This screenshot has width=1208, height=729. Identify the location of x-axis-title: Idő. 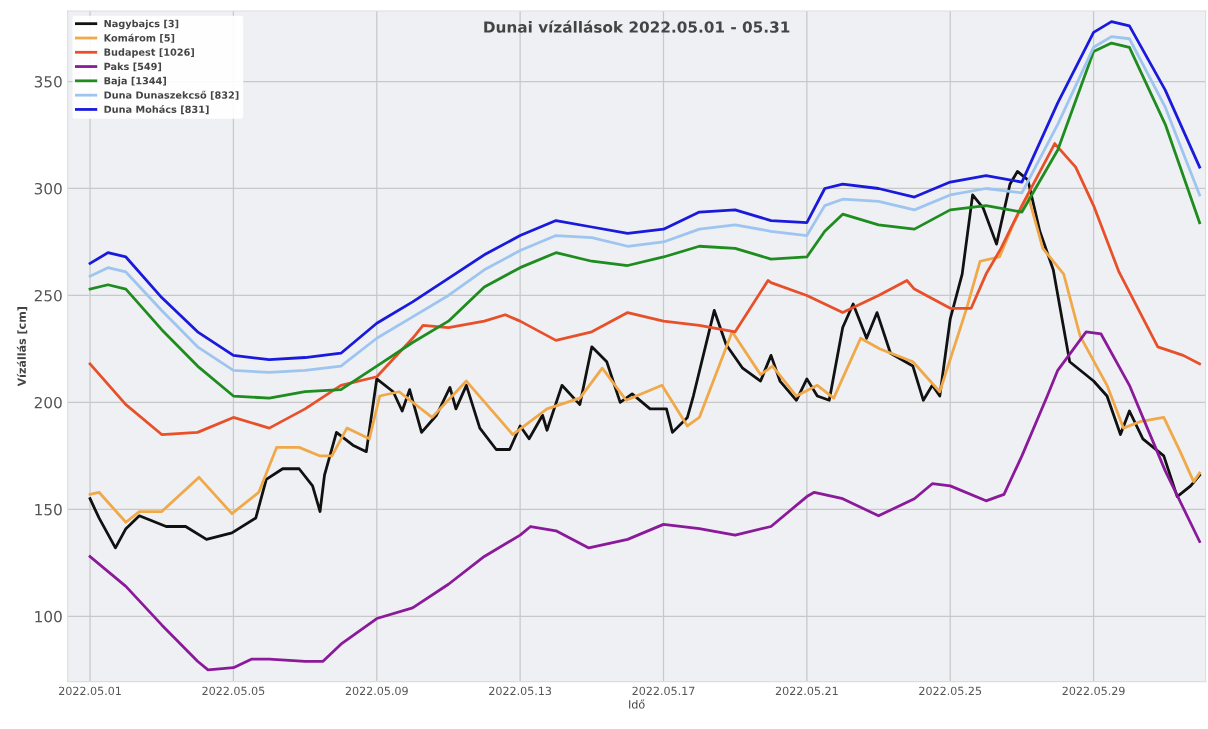
(637, 704).